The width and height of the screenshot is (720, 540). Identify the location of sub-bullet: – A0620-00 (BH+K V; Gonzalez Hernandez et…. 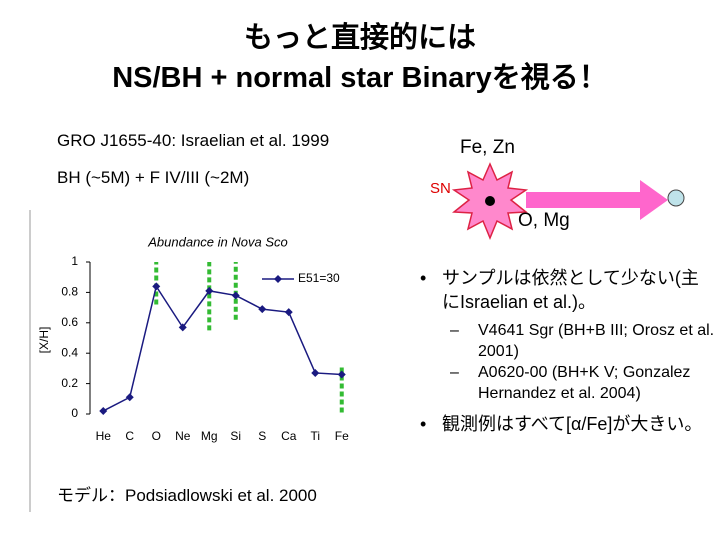
(582, 383).